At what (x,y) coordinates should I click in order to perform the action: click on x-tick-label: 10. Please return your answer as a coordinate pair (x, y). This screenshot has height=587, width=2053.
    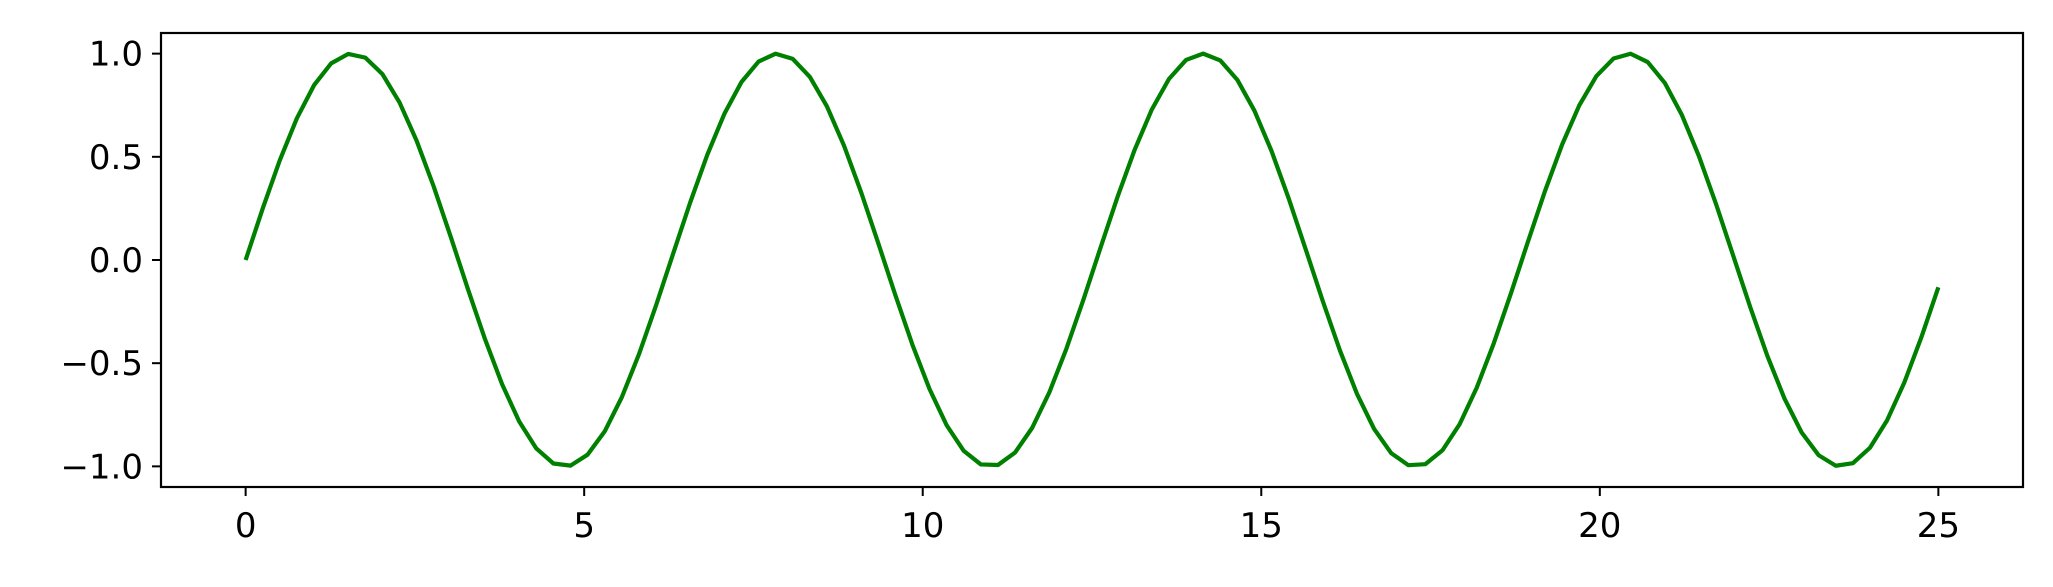
    Looking at the image, I should click on (922, 526).